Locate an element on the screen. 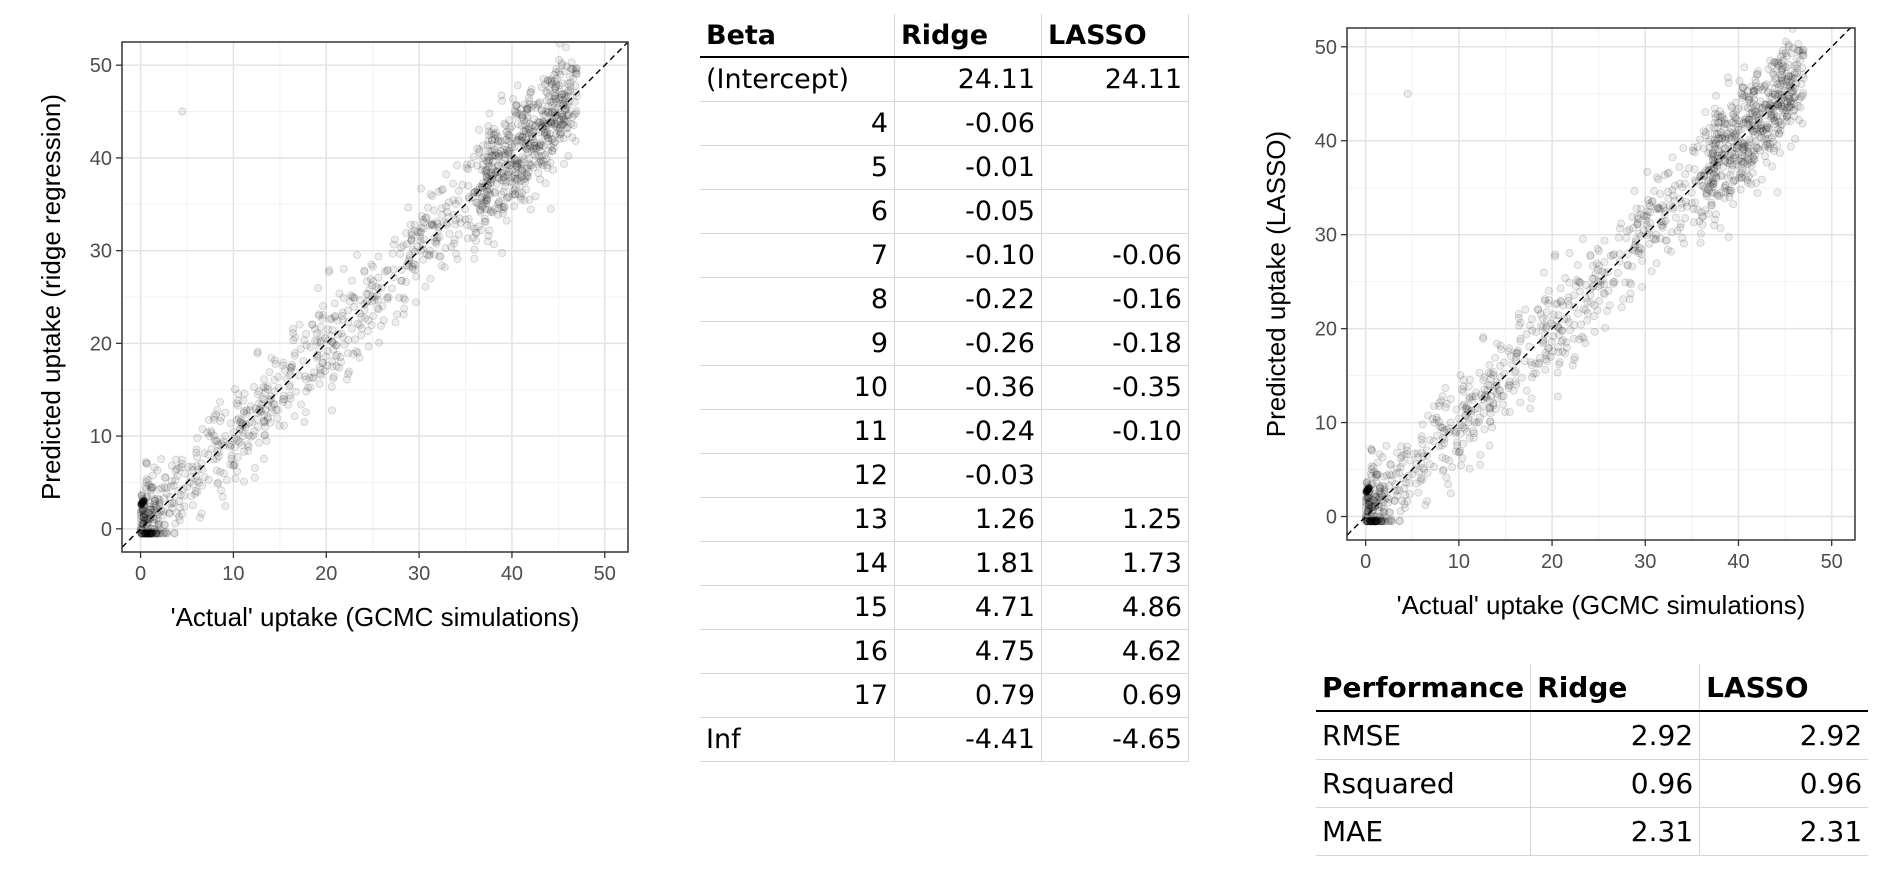 This screenshot has height=871, width=1884. y-tick-label: 10 is located at coordinates (101, 437).